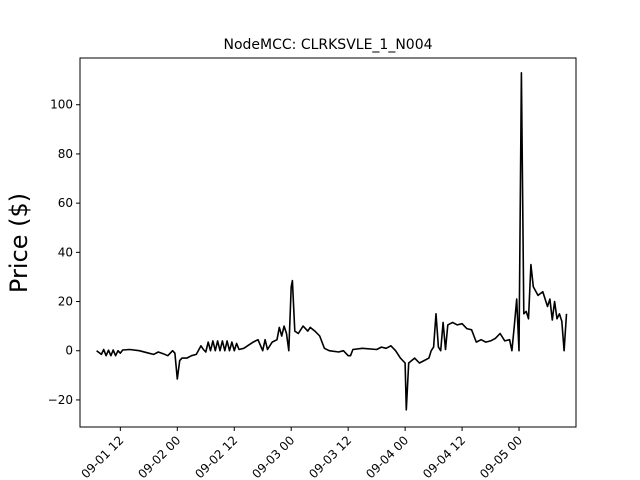 Image resolution: width=640 pixels, height=480 pixels. Describe the element at coordinates (273, 456) in the screenshot. I see `x-tick-label: 09-03 00` at that location.